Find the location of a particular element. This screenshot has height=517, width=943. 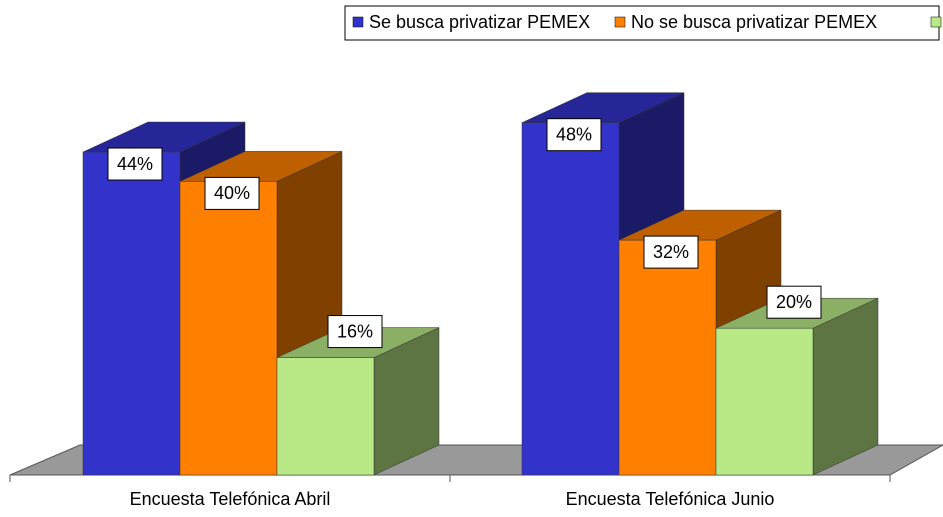

data-label: 40% is located at coordinates (232, 193).